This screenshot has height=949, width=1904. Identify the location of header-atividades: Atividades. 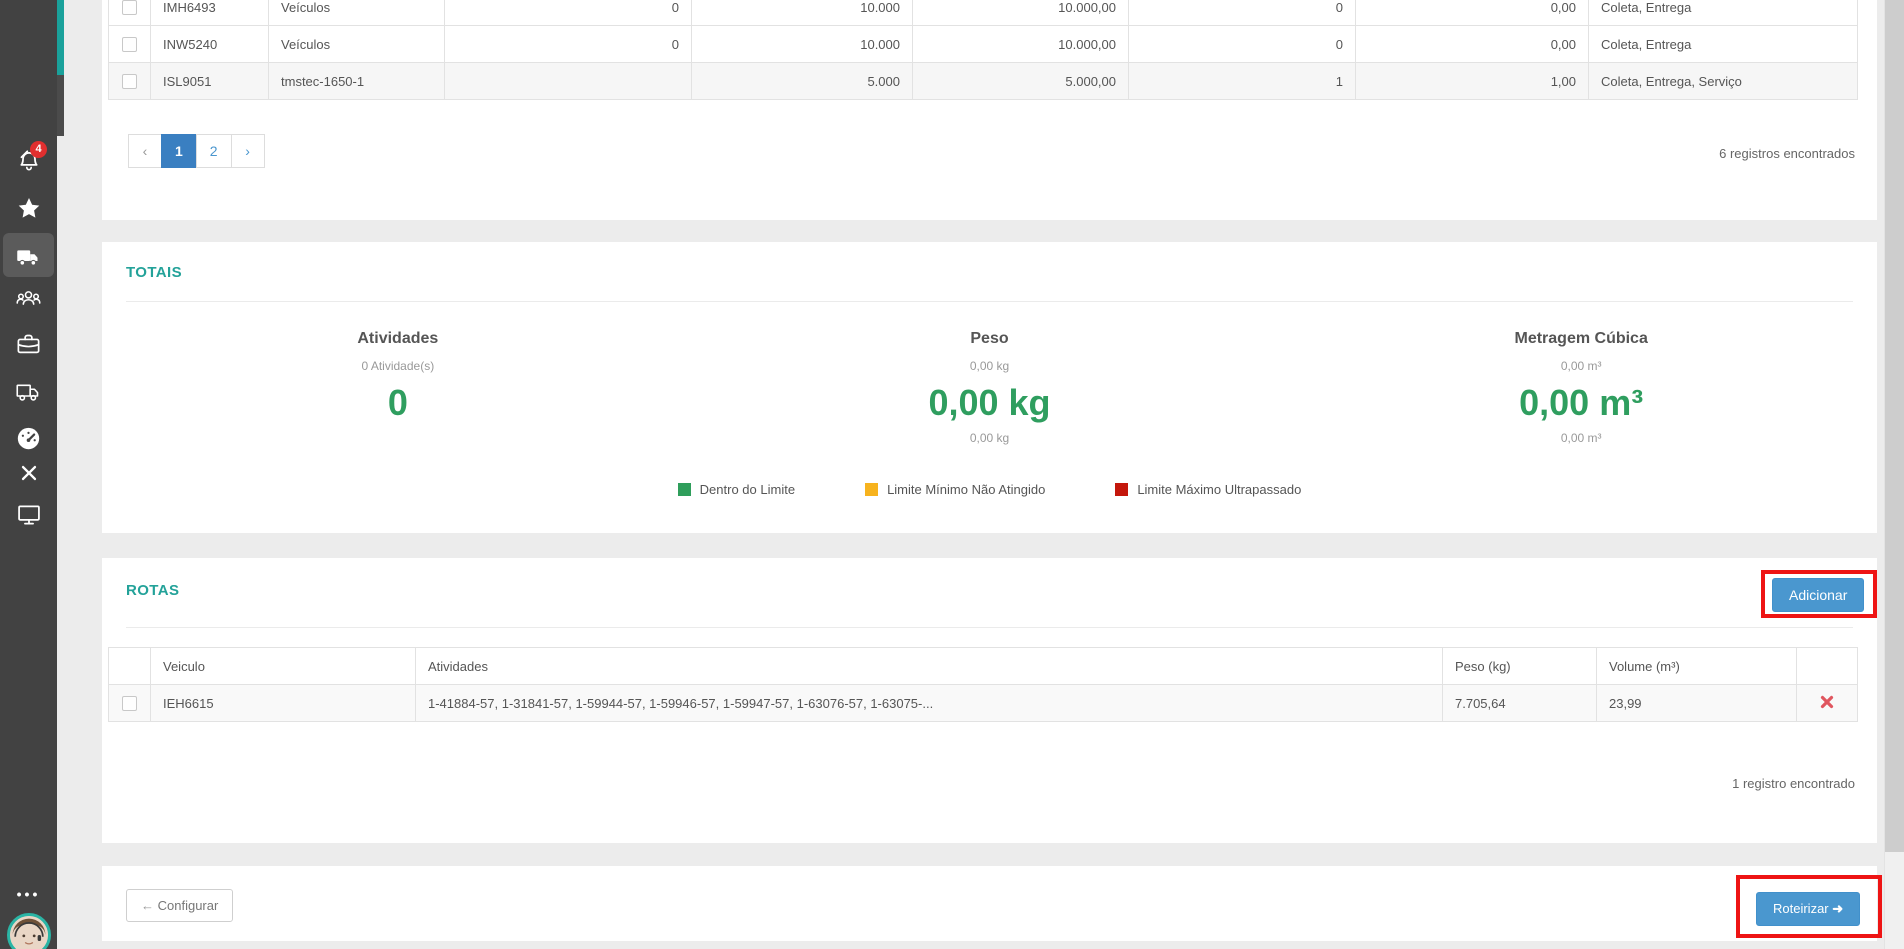
(929, 666).